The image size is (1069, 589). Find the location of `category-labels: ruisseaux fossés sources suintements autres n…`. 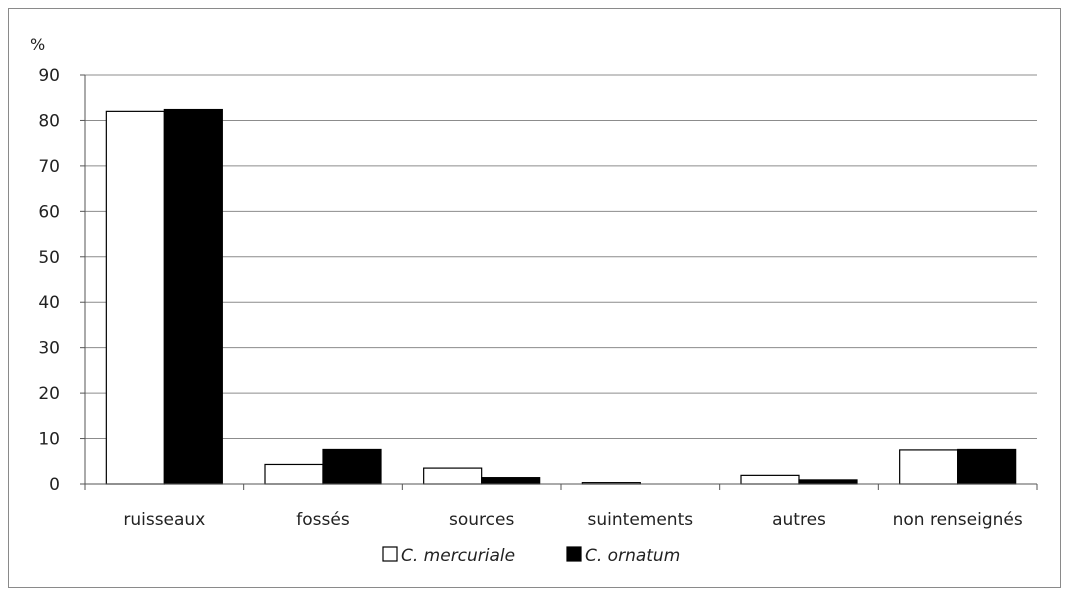

category-labels: ruisseaux fossés sources suintements autres n… is located at coordinates (572, 520).